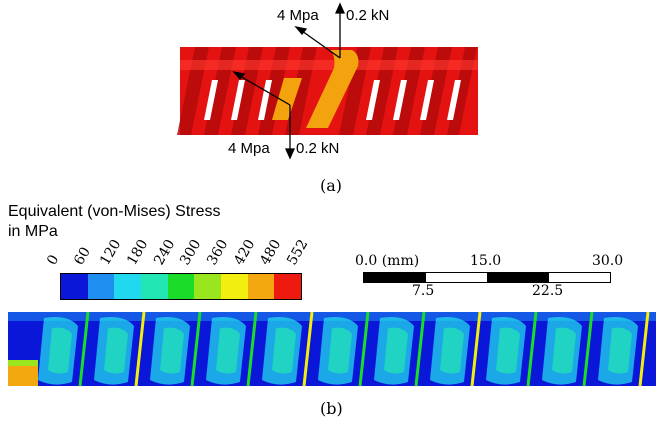 The height and width of the screenshot is (426, 658). I want to click on scale-label-15: 15.0, so click(486, 261).